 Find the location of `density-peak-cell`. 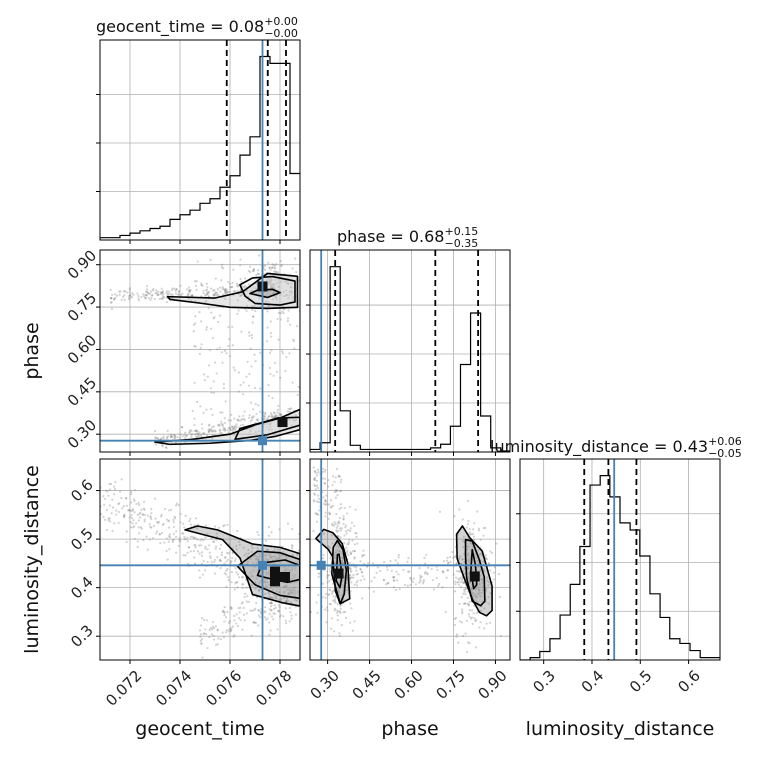

density-peak-cell is located at coordinates (282, 422).